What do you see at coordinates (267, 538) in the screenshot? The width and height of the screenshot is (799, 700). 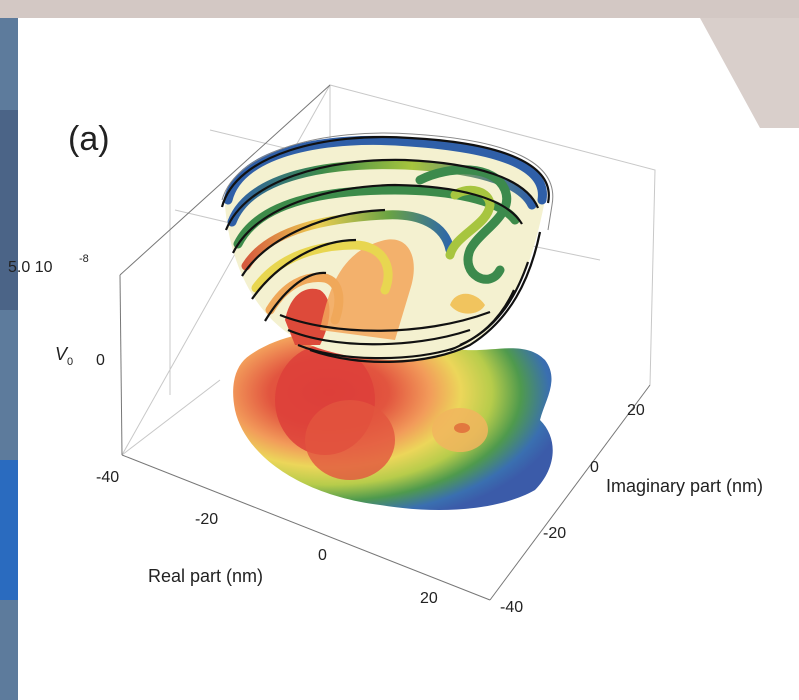 I see `x-axis-ticks: -40 -20 0 20` at bounding box center [267, 538].